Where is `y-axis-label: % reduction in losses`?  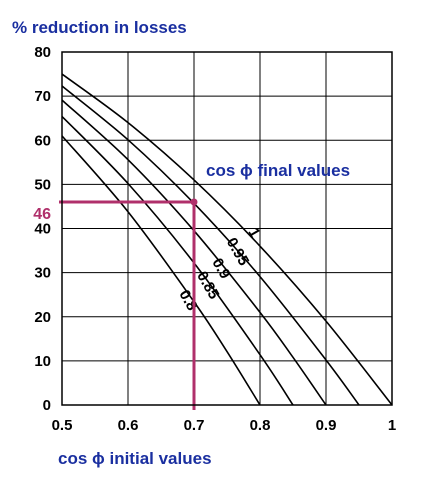
y-axis-label: % reduction in losses is located at coordinates (99, 27).